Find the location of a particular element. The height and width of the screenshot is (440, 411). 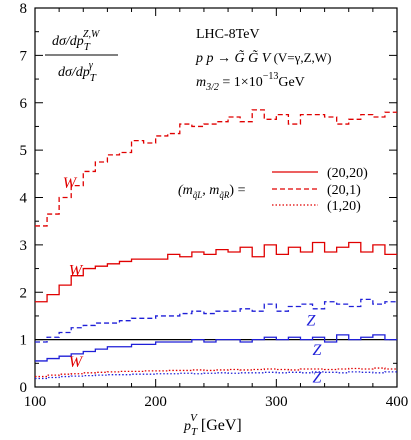

svg-text: pTV [GeV] is located at coordinates (212, 425).